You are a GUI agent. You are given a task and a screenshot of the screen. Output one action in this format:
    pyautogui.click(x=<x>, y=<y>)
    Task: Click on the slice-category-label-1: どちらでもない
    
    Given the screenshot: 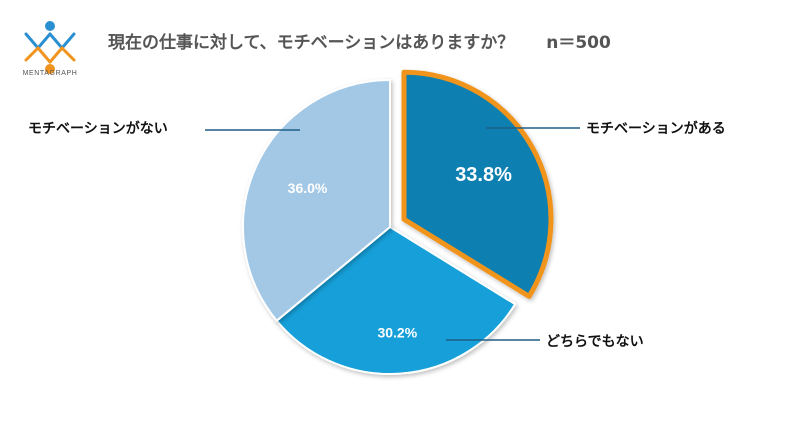 What is the action you would take?
    pyautogui.click(x=595, y=342)
    